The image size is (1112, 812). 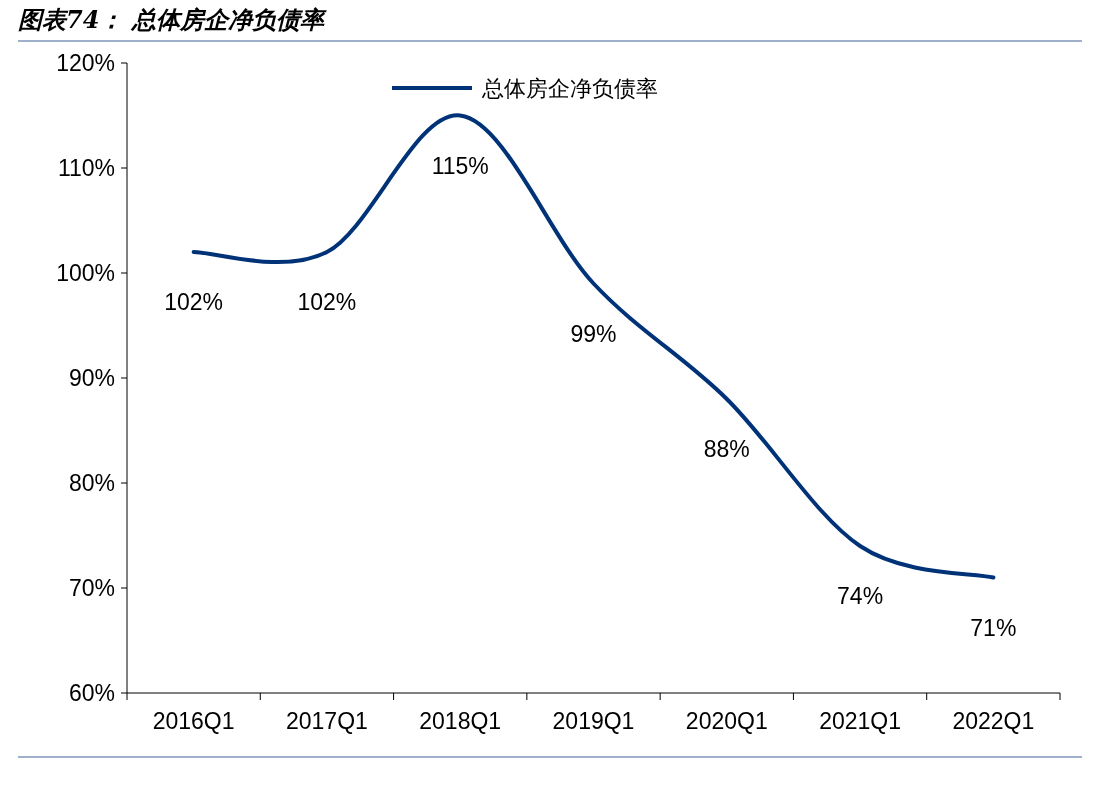 What do you see at coordinates (593, 333) in the screenshot?
I see `text: 99%` at bounding box center [593, 333].